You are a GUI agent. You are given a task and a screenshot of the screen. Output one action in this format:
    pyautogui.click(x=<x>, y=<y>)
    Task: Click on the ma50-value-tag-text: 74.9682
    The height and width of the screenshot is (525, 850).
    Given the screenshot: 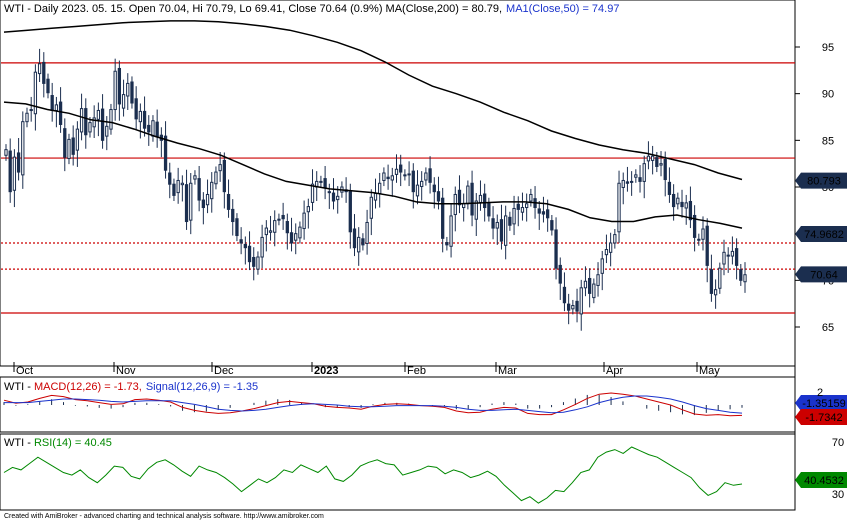 What is the action you would take?
    pyautogui.click(x=824, y=235)
    